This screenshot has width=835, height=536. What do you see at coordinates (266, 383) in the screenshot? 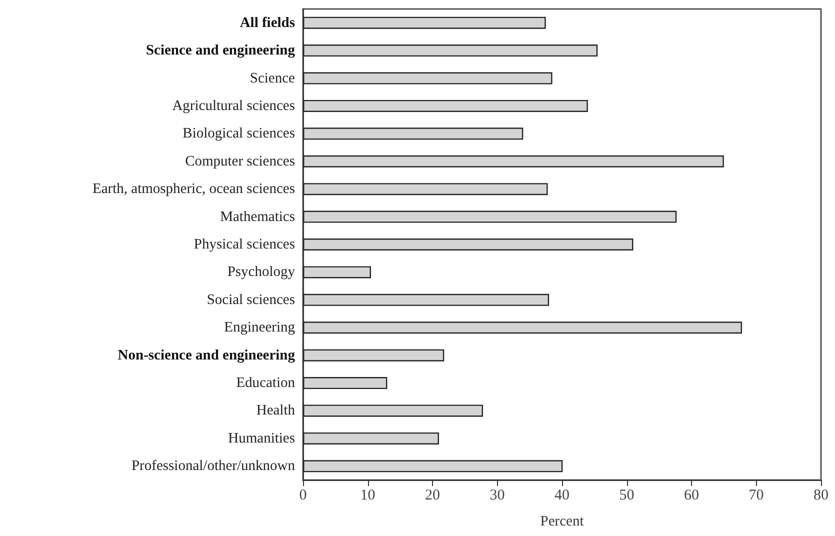
I see `y-tick-label: Education` at bounding box center [266, 383].